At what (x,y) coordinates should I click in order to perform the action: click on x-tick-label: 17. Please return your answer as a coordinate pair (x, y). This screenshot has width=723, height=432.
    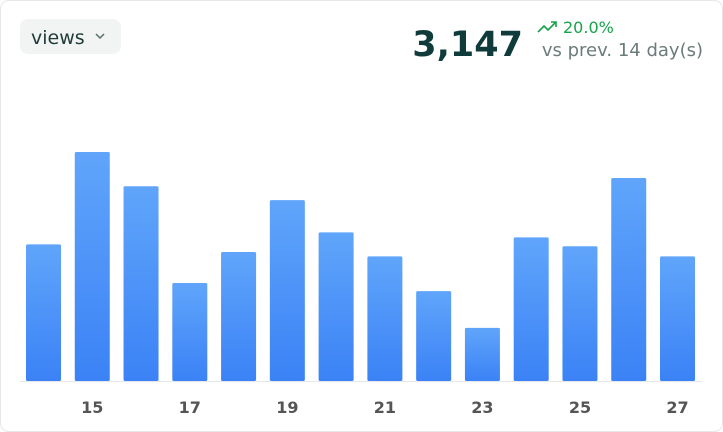
    Looking at the image, I should click on (190, 407).